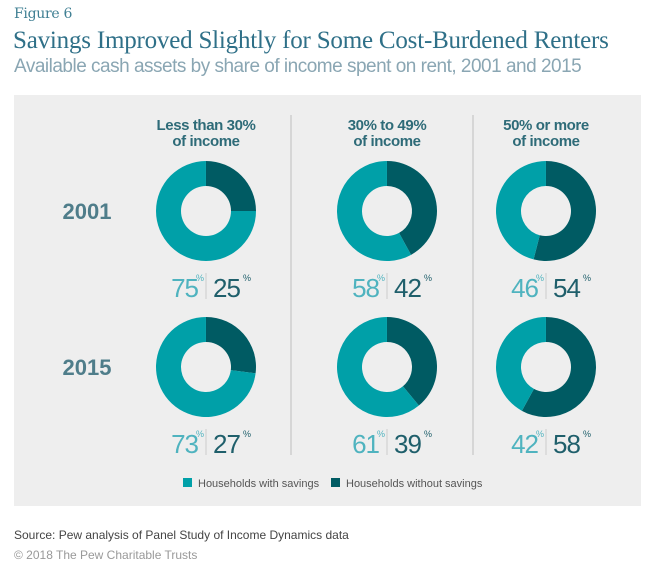 Image resolution: width=650 pixels, height=566 pixels. Describe the element at coordinates (407, 288) in the screenshot. I see `value-label-without-savings: 42` at that location.